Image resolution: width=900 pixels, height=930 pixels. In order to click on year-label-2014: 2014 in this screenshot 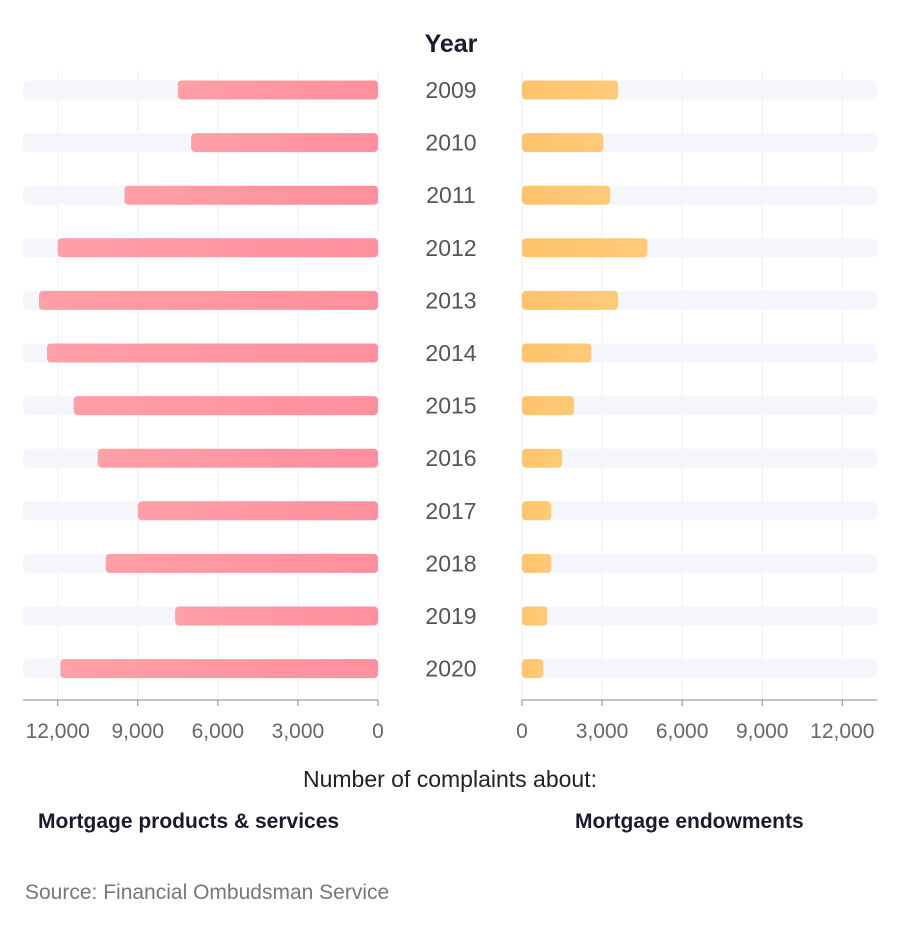, I will do `click(450, 353)`.